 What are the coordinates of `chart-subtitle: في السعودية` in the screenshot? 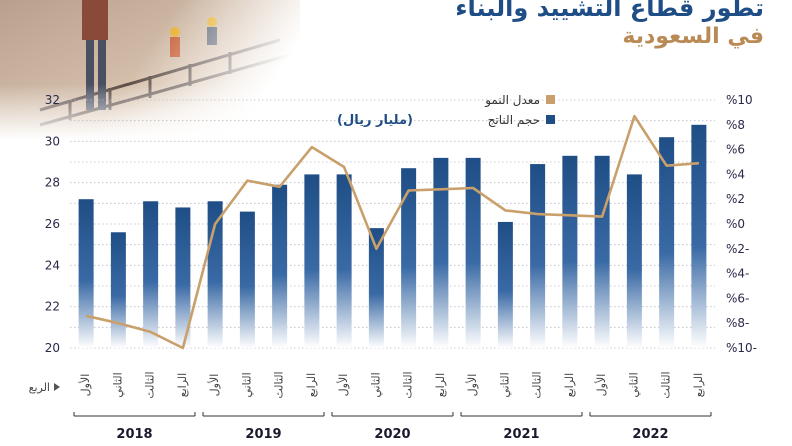 It's located at (693, 36).